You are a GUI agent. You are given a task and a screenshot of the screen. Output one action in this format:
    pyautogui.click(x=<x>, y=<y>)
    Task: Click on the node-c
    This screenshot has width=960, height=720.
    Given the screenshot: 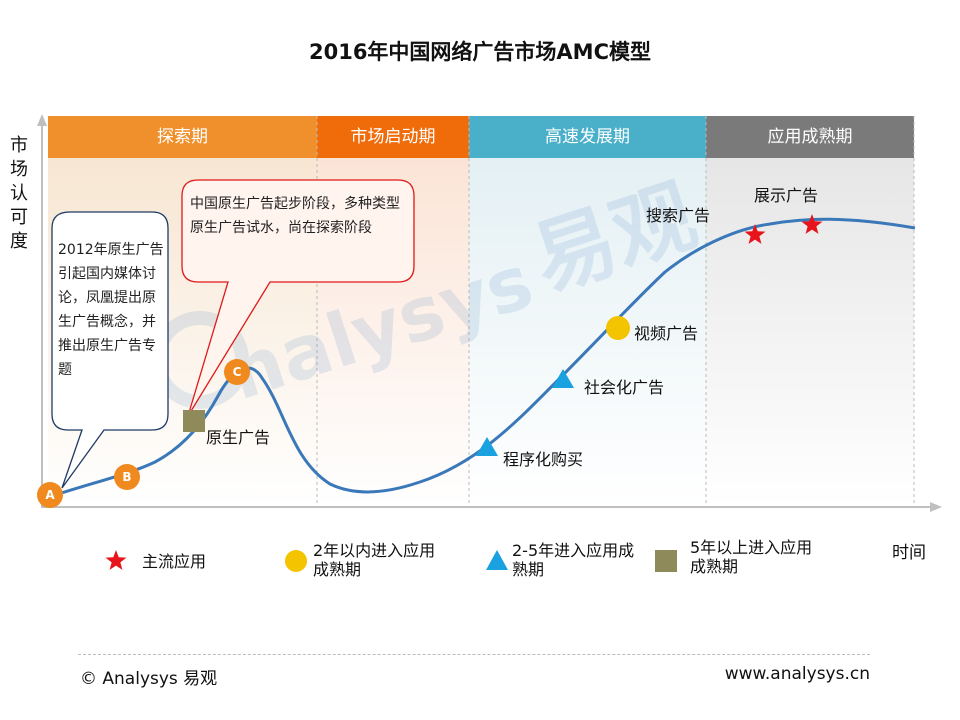 What is the action you would take?
    pyautogui.click(x=237, y=372)
    